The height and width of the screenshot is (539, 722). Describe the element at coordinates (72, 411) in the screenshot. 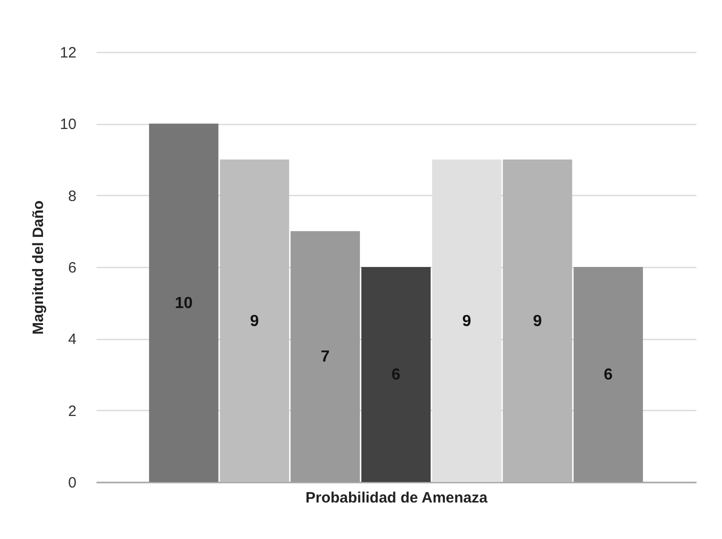

I see `y-tick-label: 2` at that location.